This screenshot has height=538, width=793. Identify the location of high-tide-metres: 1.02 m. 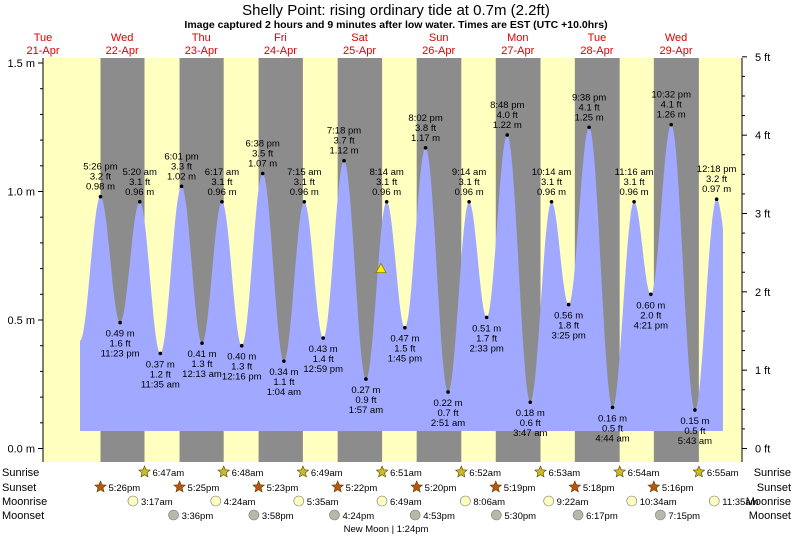
(181, 176).